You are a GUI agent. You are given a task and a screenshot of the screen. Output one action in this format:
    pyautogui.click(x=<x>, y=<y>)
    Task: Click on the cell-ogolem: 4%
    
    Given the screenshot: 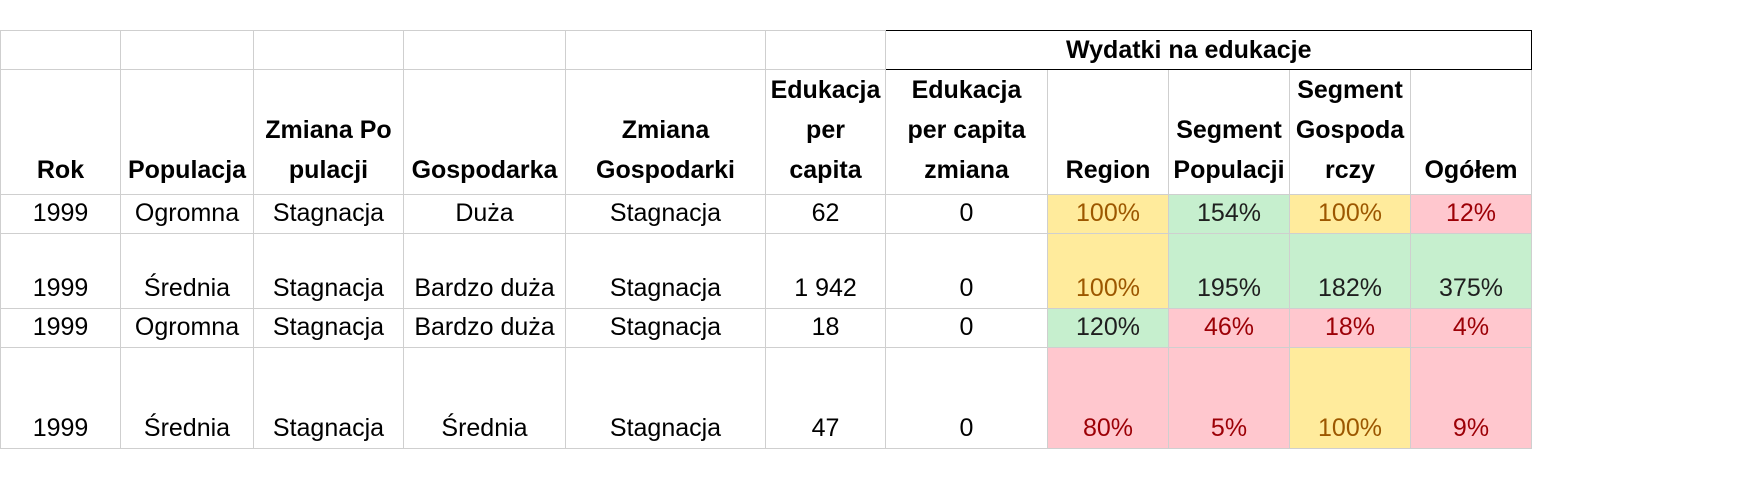 What is the action you would take?
    pyautogui.click(x=1471, y=328)
    